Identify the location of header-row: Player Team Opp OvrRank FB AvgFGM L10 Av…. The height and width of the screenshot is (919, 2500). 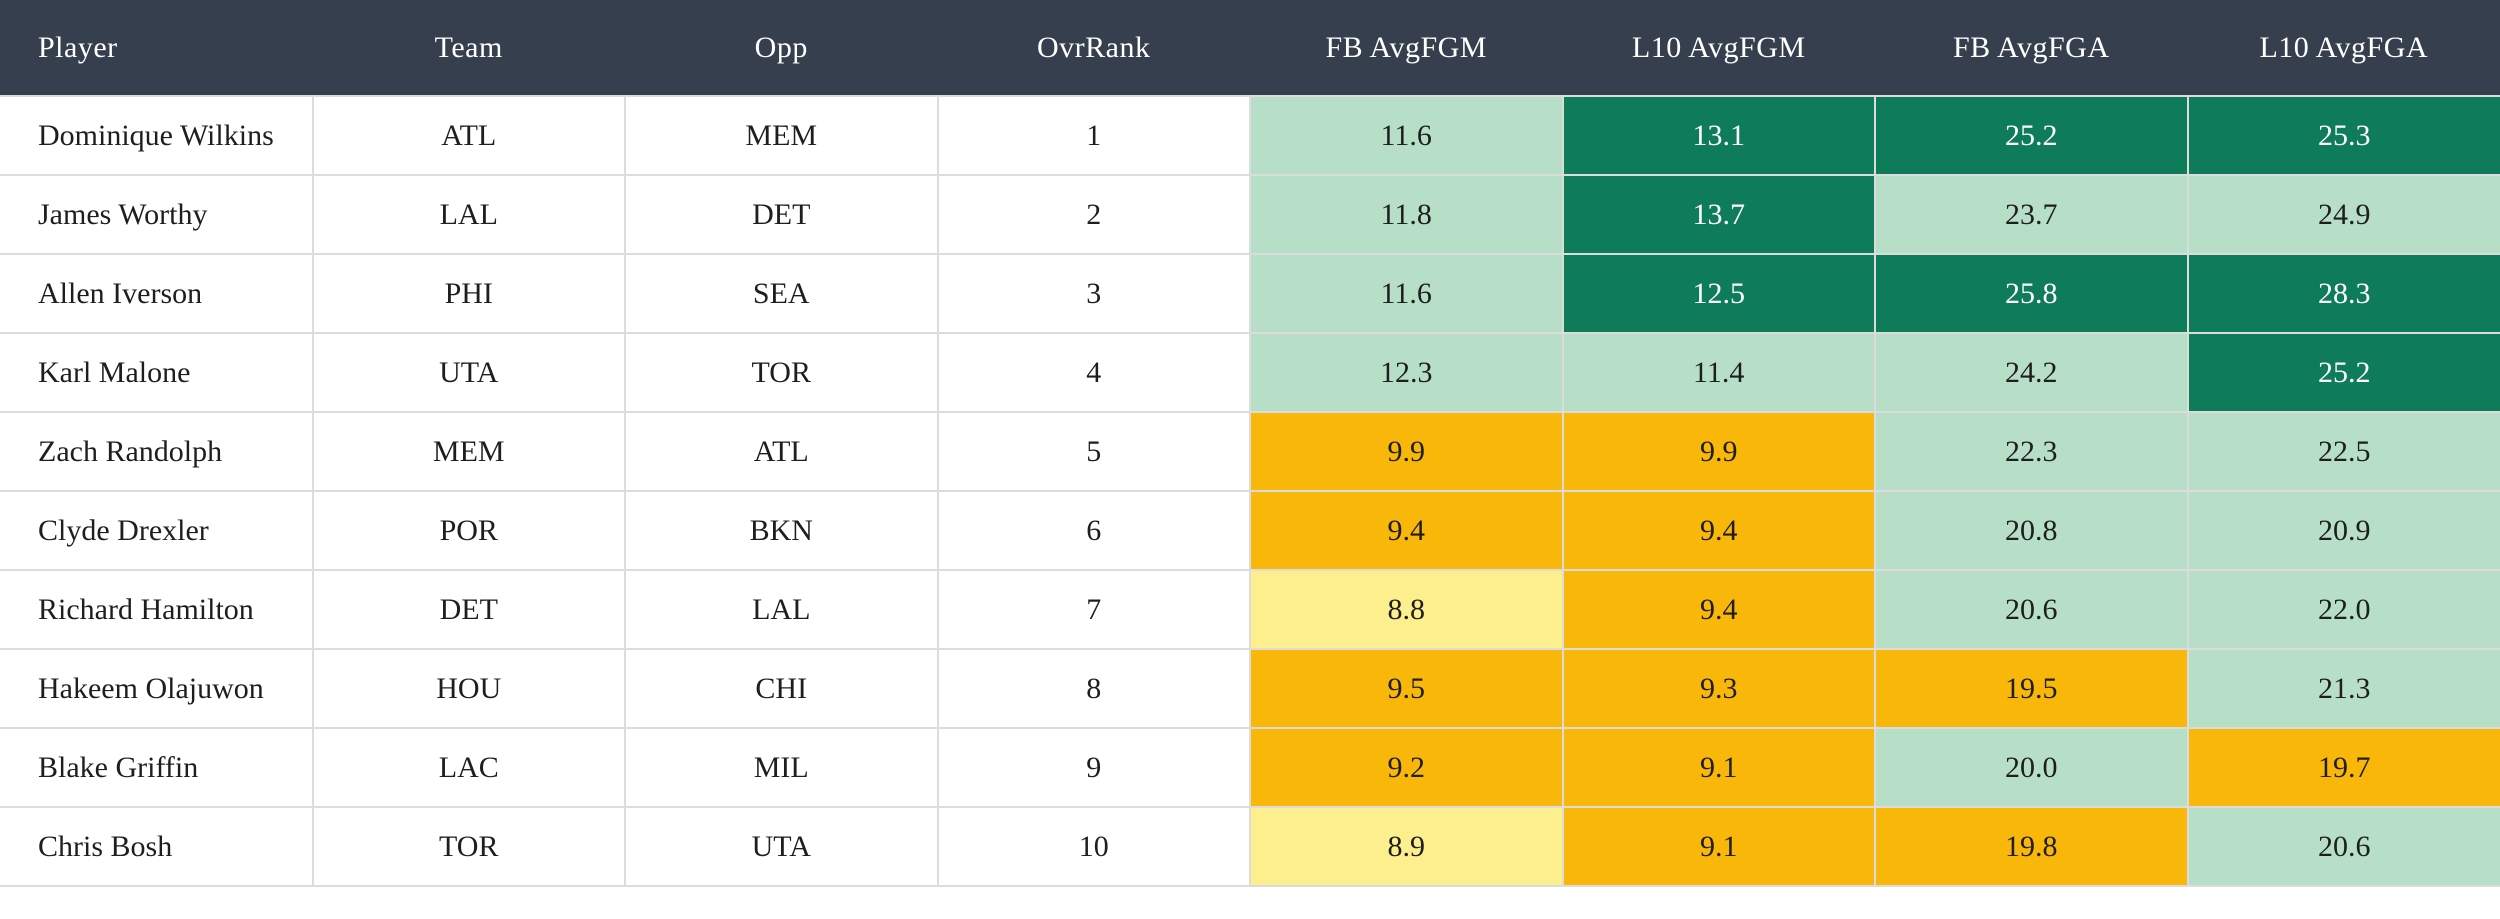
(1250, 48).